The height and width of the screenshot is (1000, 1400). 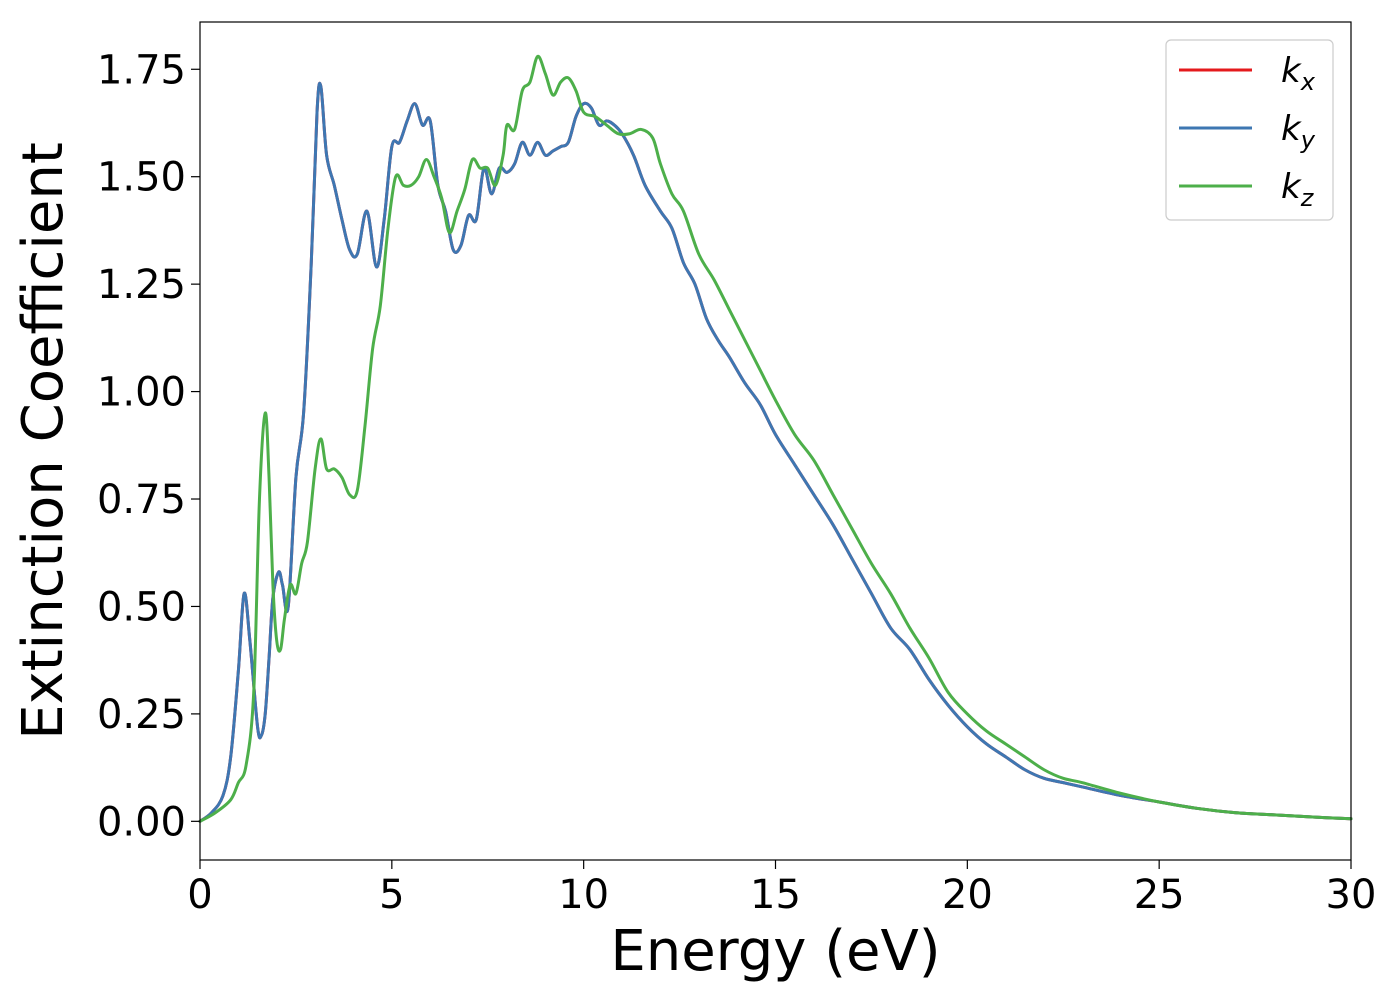 I want to click on y-tick-label: 0.75, so click(x=141, y=500).